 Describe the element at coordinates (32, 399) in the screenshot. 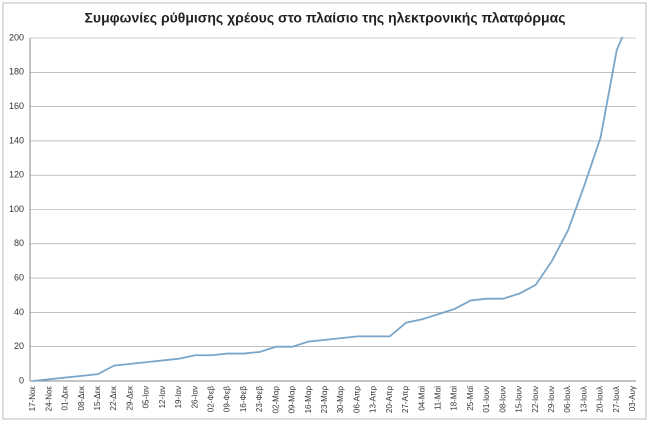

I see `x-tick-label: 17-Νοε` at that location.